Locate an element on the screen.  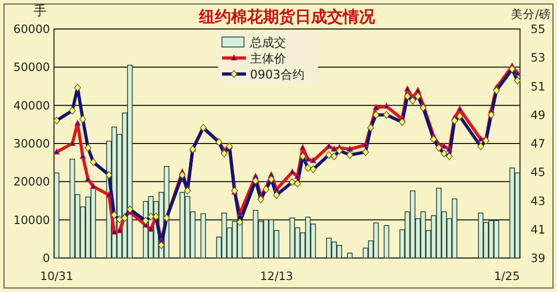
y-tick-label: 40000 is located at coordinates (31, 105).